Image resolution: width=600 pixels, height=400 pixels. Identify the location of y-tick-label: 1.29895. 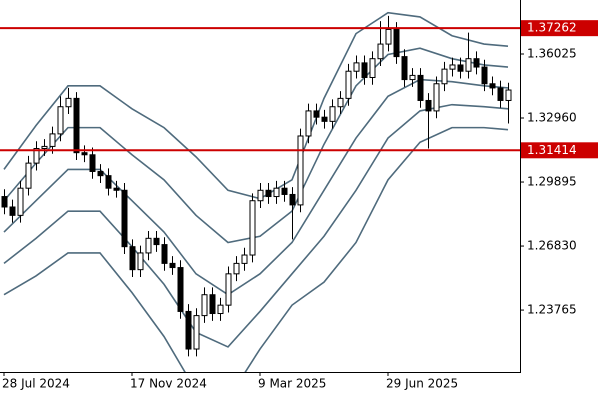
(552, 182).